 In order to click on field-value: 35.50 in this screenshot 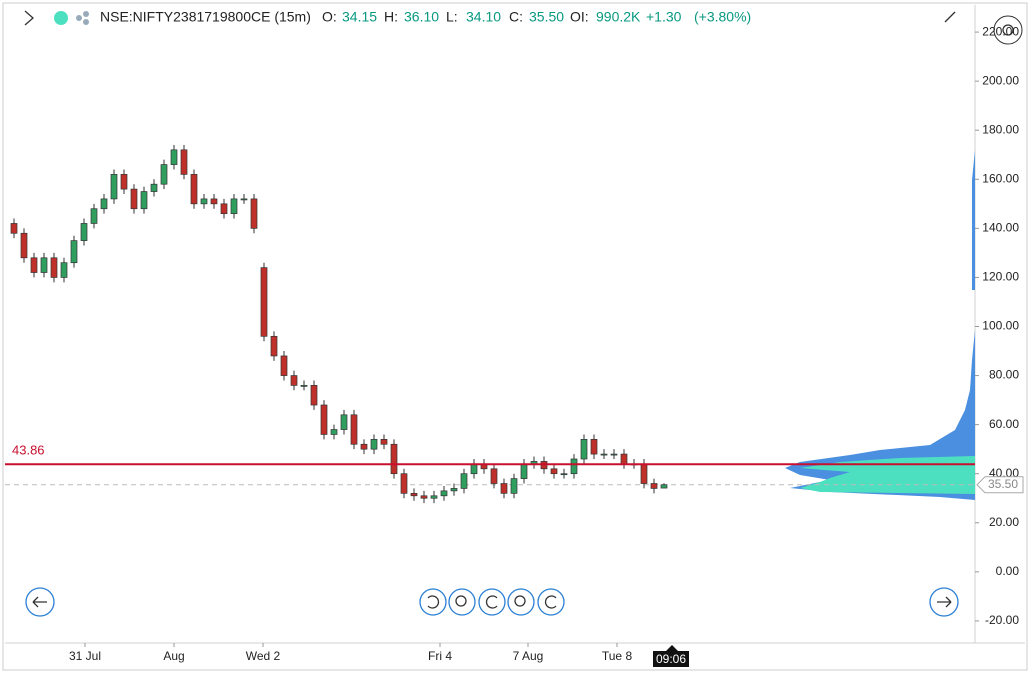, I will do `click(546, 17)`.